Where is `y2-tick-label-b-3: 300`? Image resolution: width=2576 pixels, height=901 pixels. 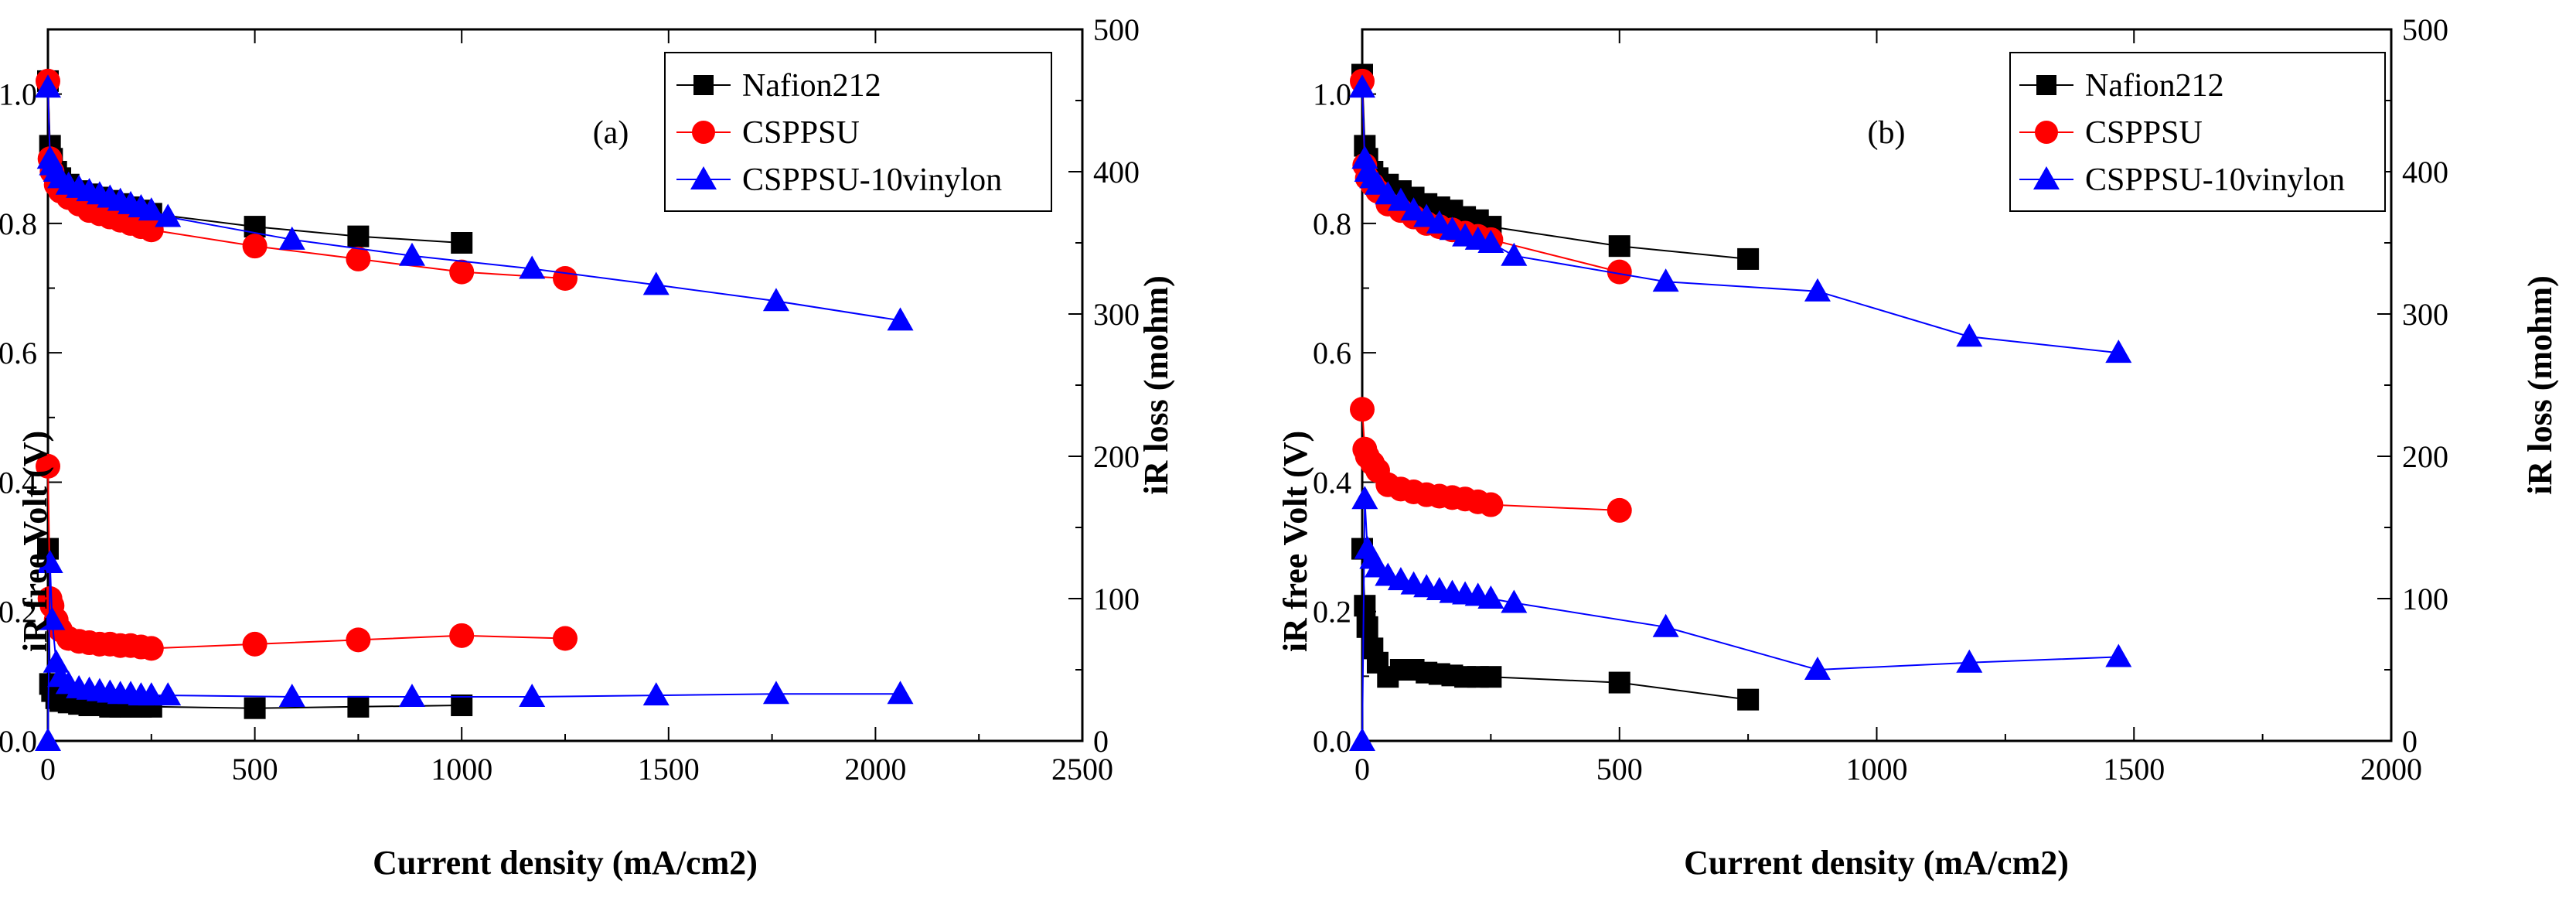
y2-tick-label-b-3: 300 is located at coordinates (2425, 314).